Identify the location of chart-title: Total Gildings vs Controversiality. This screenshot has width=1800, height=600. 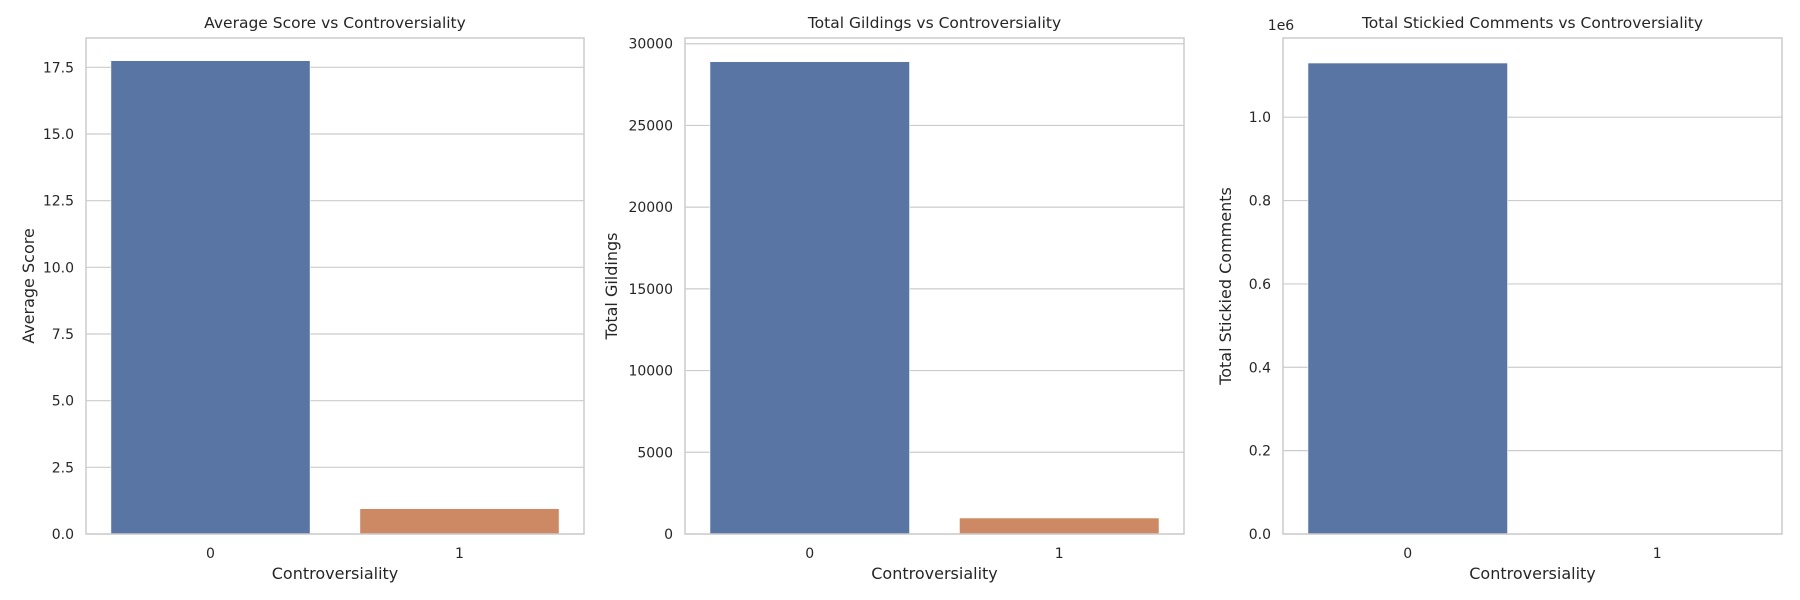
(934, 23).